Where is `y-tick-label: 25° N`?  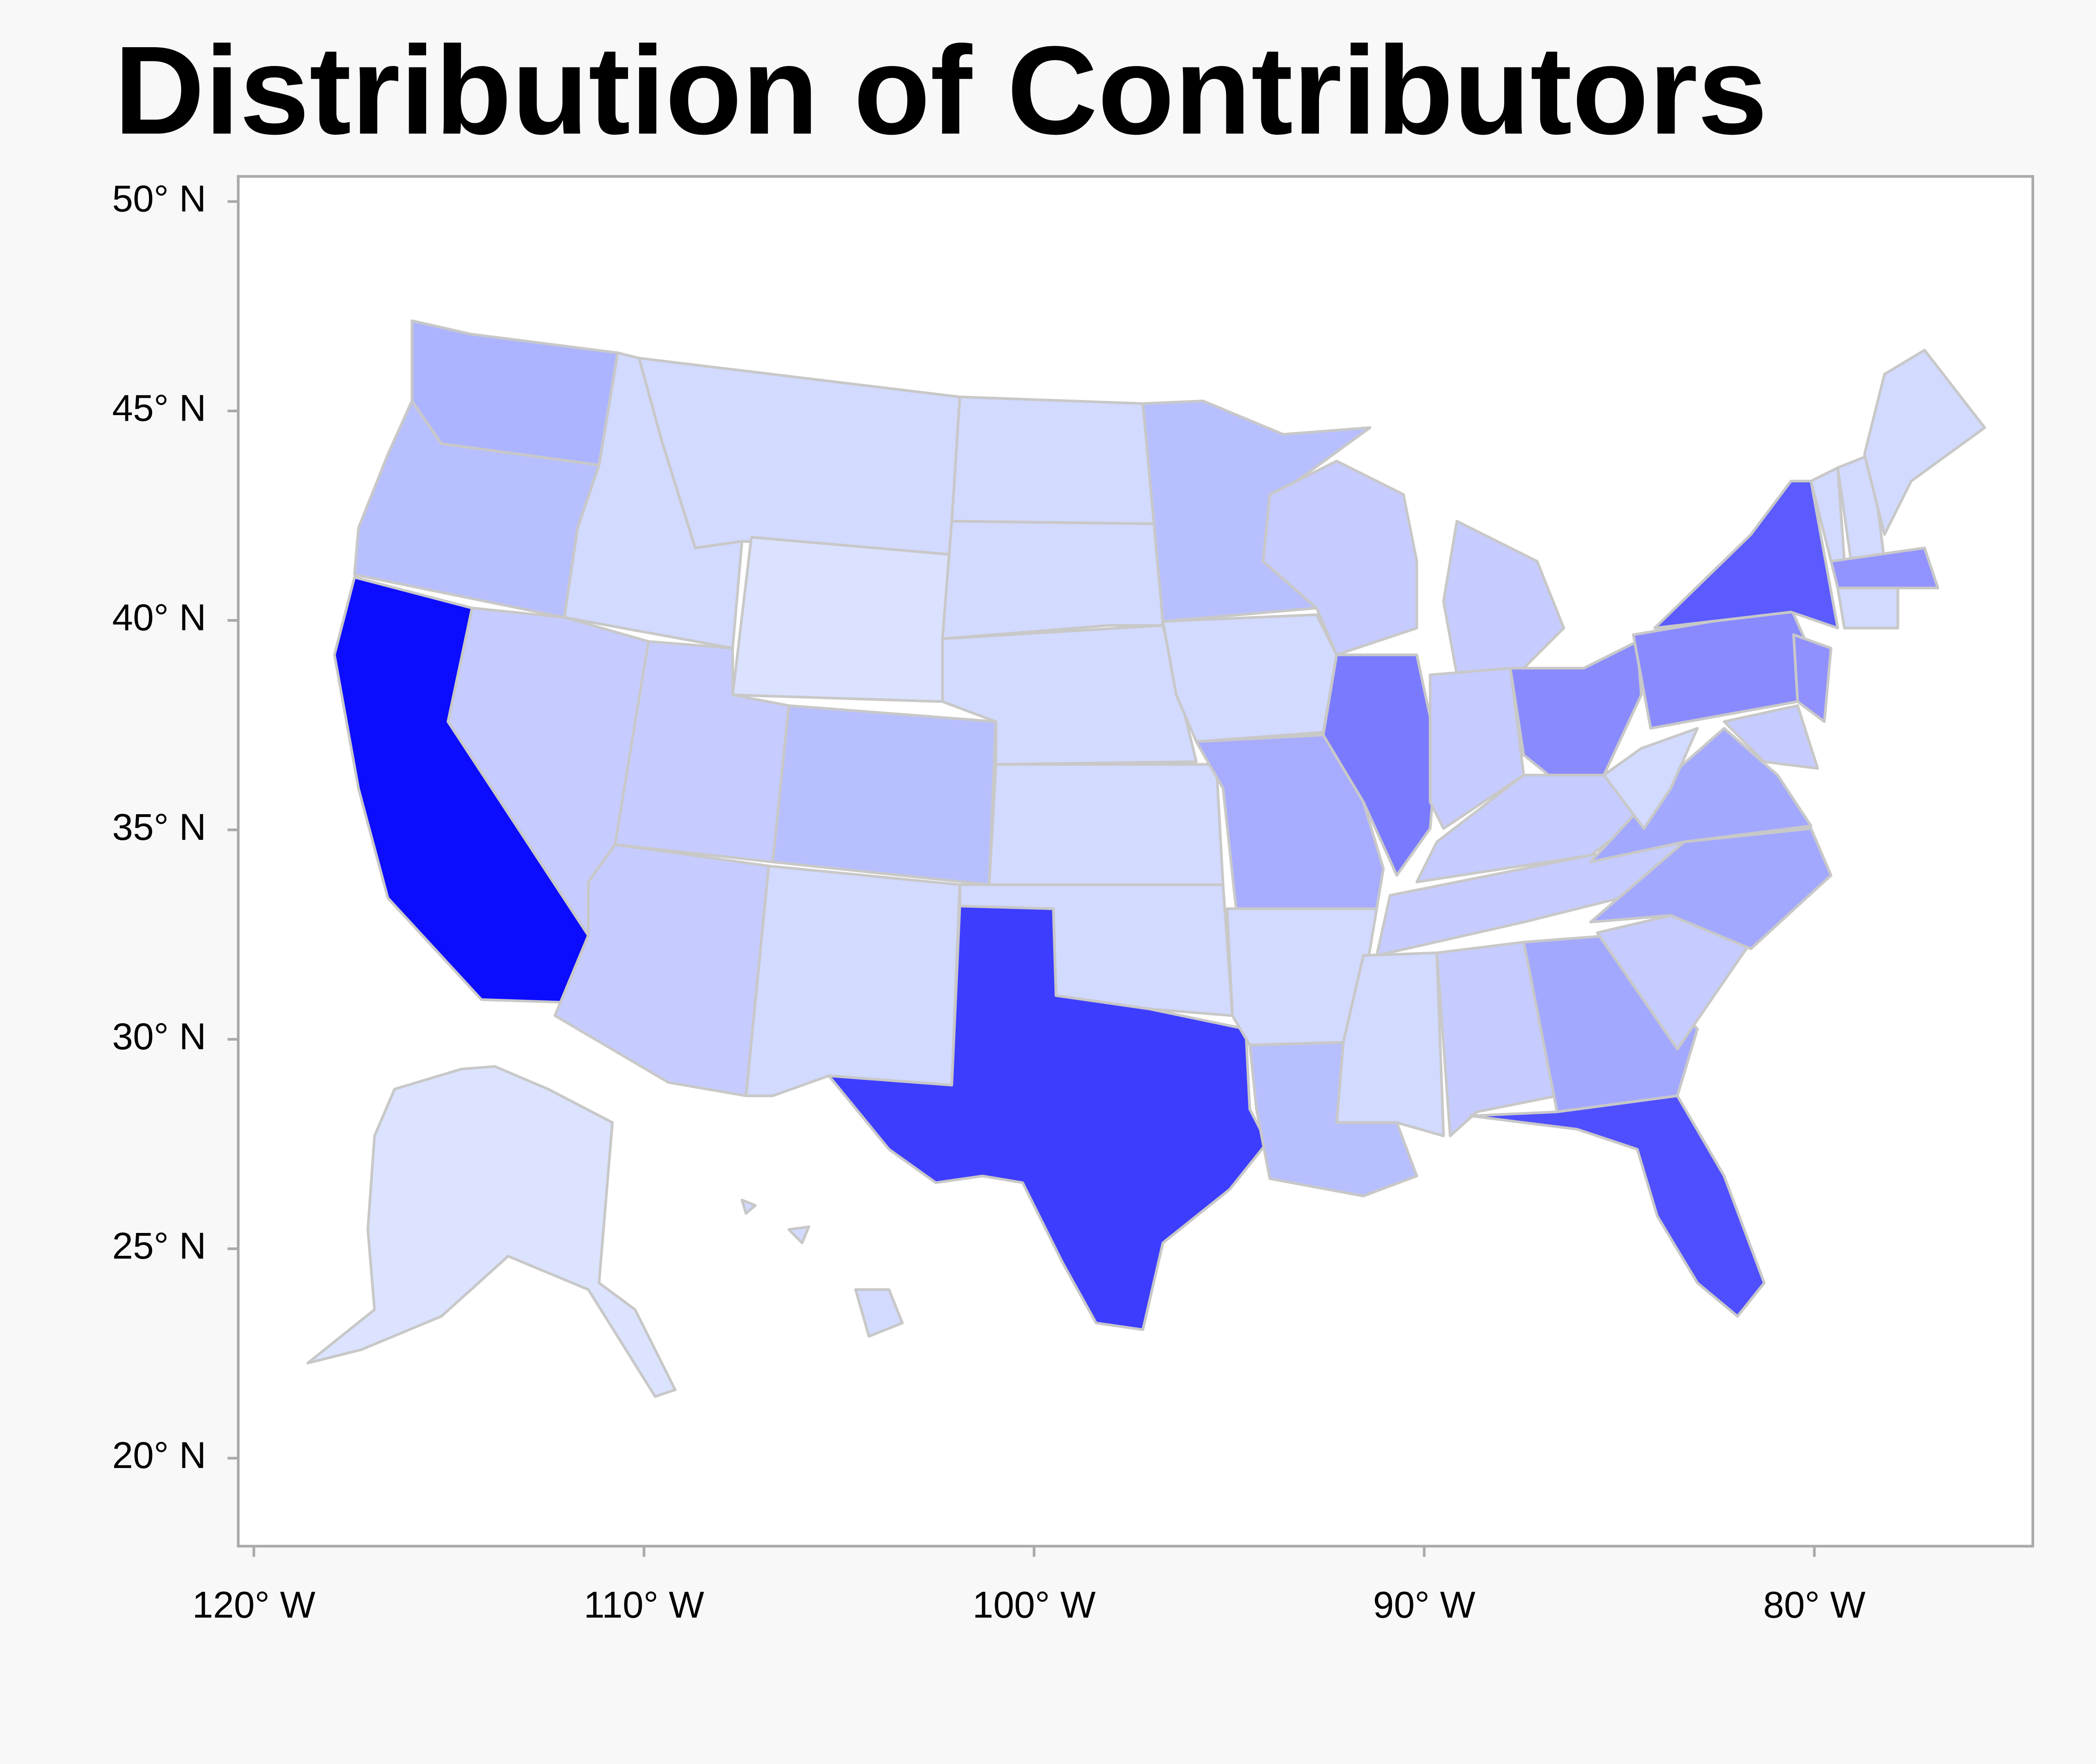 y-tick-label: 25° N is located at coordinates (159, 1246).